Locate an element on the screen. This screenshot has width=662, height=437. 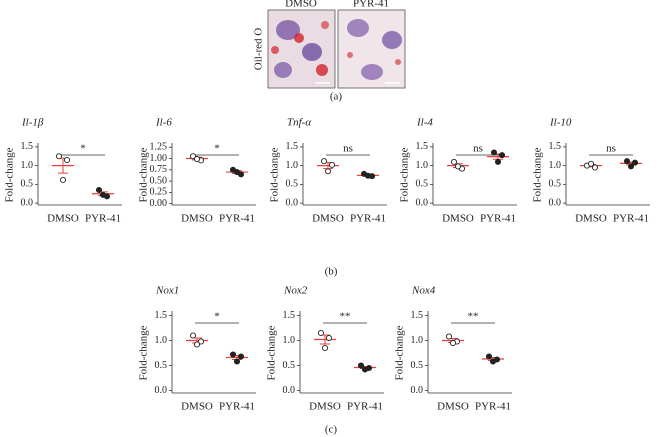
image-label: DMSO is located at coordinates (301, 5).